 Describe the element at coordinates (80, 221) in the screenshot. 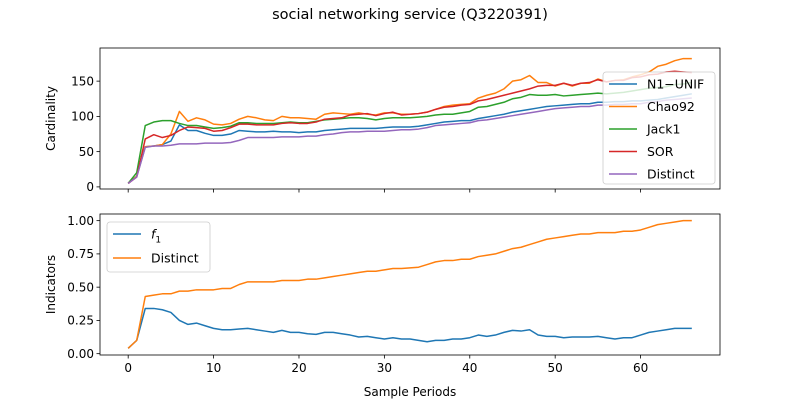

I see `chart-1-y-tick-label-4: 1.00` at that location.